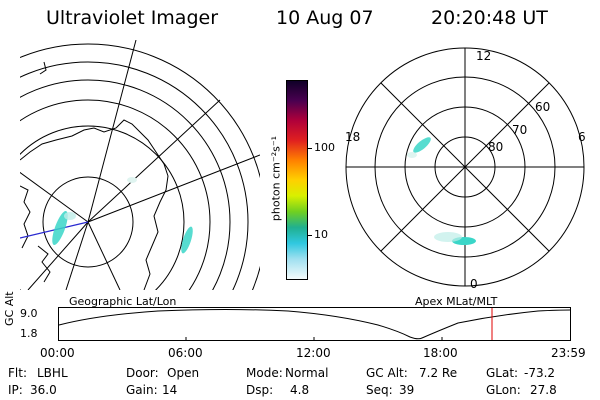  I want to click on timeline-ytick-high: 9.0, so click(29, 313).